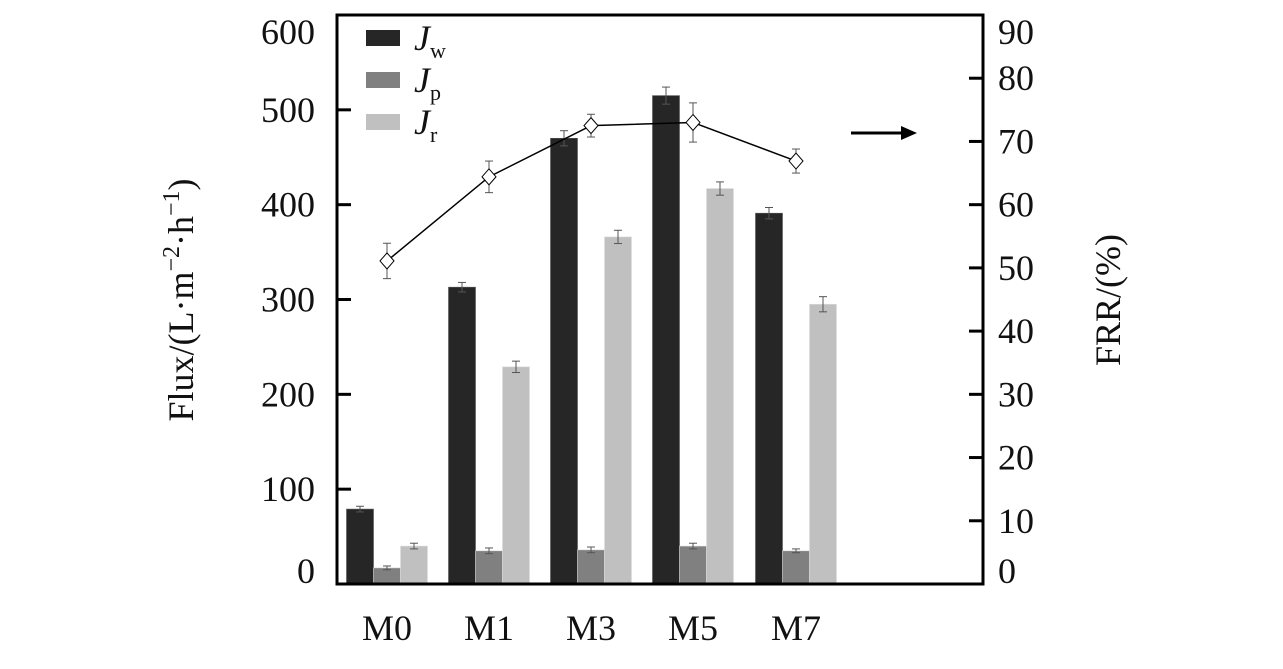  What do you see at coordinates (1016, 32) in the screenshot?
I see `y2-tick-label: 90` at bounding box center [1016, 32].